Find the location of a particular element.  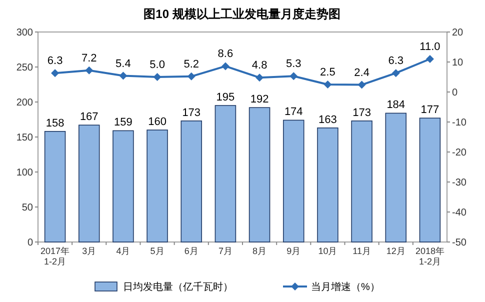

y2-tick-label: -50 is located at coordinates (459, 243).